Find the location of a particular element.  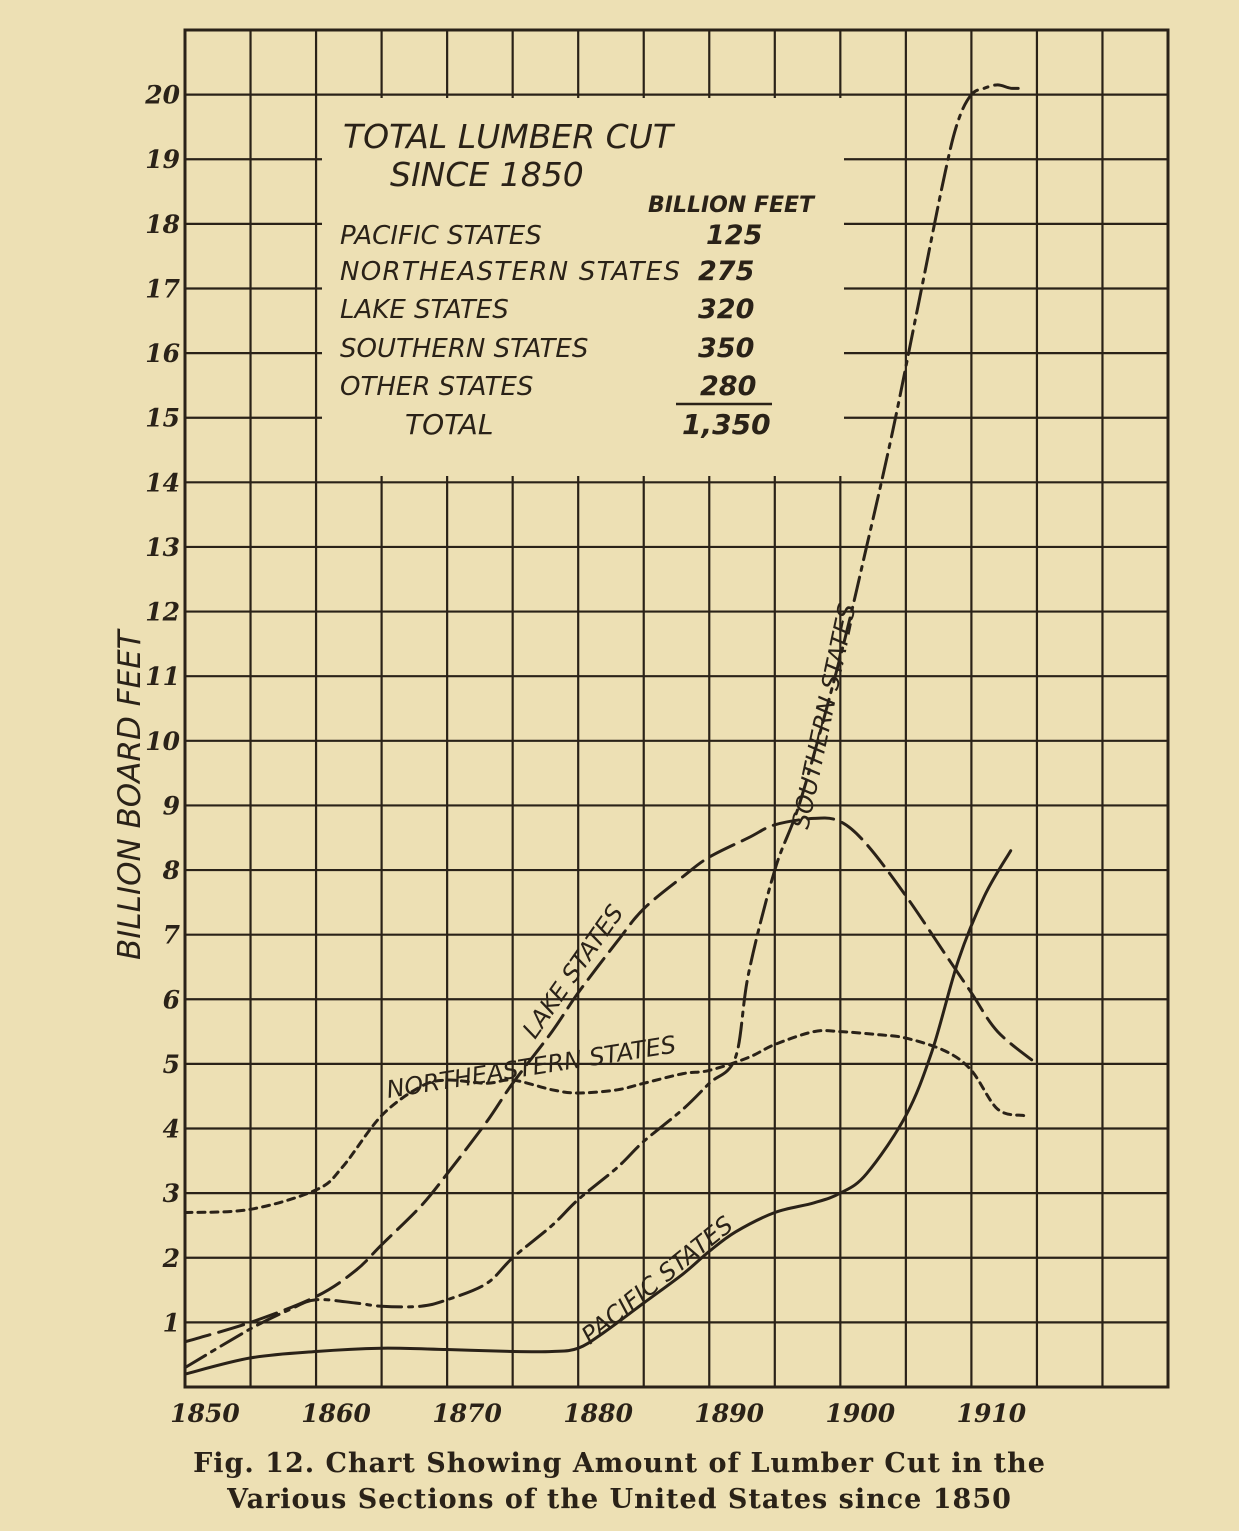

inset-title-line1: TOTAL LUMBER CUT is located at coordinates (509, 136).